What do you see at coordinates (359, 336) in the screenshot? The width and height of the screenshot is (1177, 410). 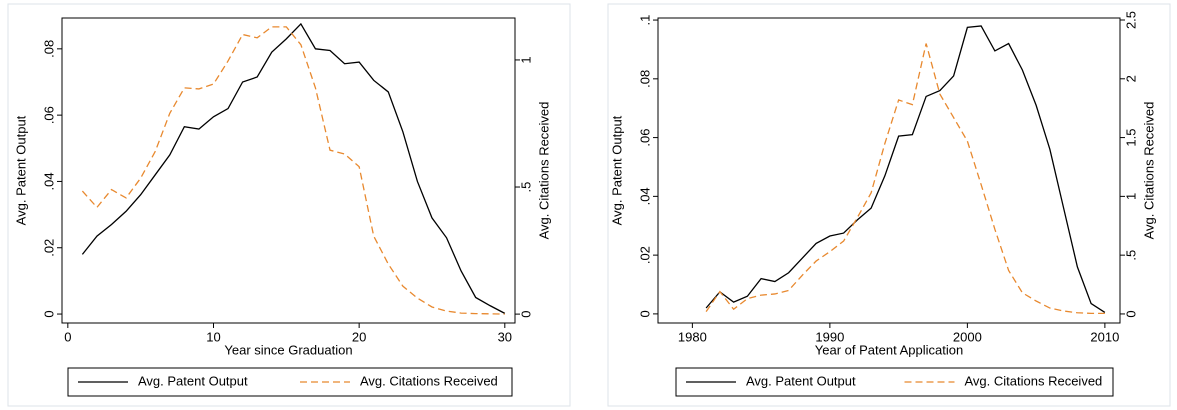 I see `x-tick-label: 20` at bounding box center [359, 336].